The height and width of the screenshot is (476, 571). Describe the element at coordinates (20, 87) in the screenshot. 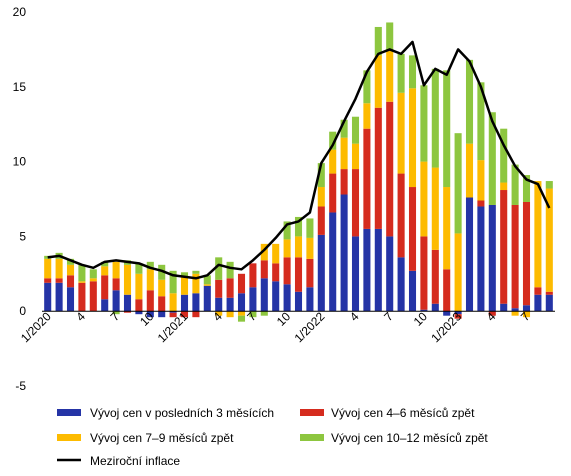

I see `y-tick-label: 15` at that location.